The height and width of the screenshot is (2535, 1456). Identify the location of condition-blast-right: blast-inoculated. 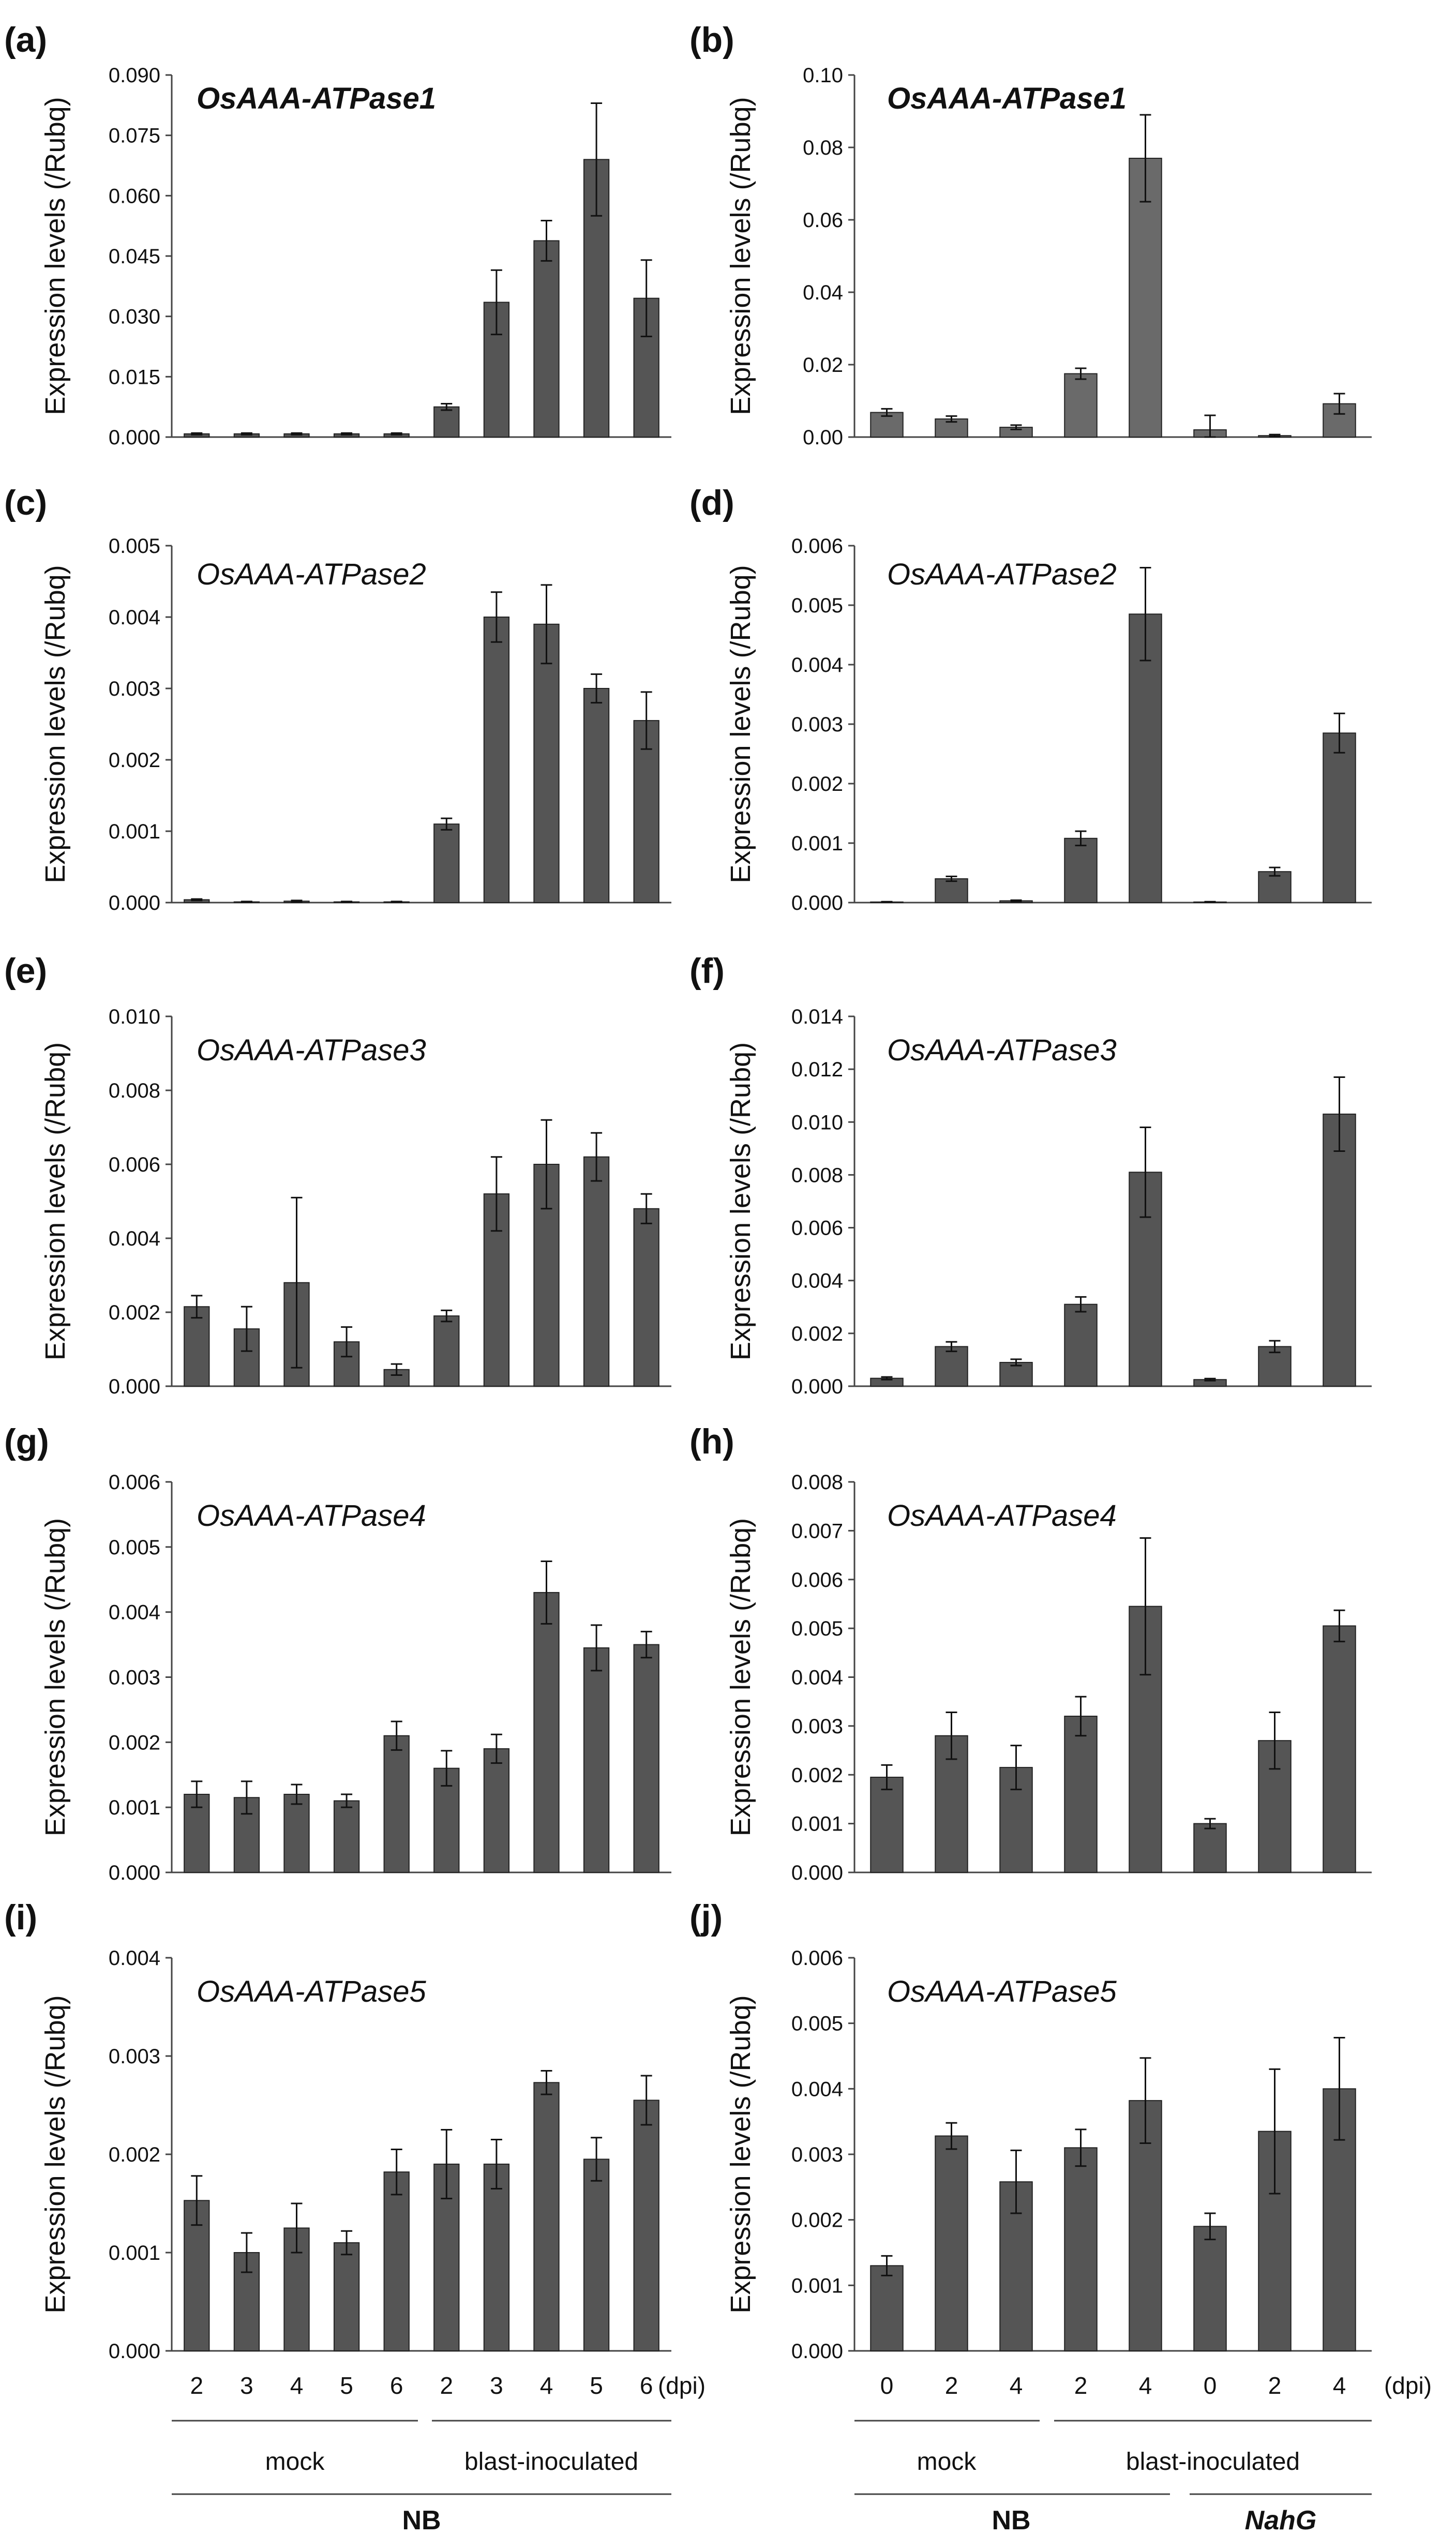
(1213, 2462).